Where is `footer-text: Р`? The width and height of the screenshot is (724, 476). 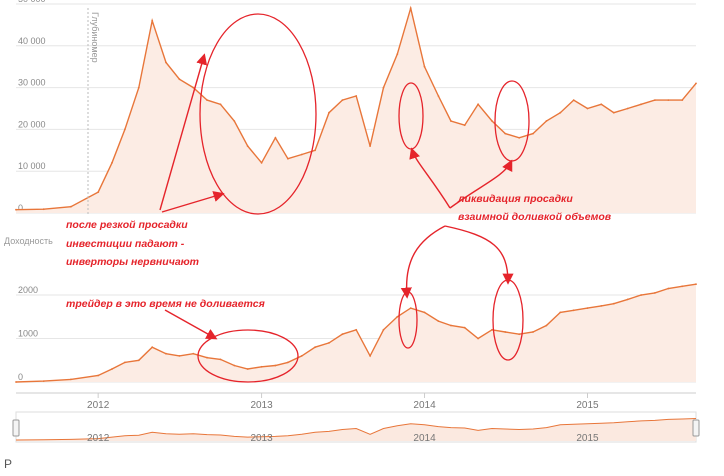 footer-text: Р is located at coordinates (8, 464).